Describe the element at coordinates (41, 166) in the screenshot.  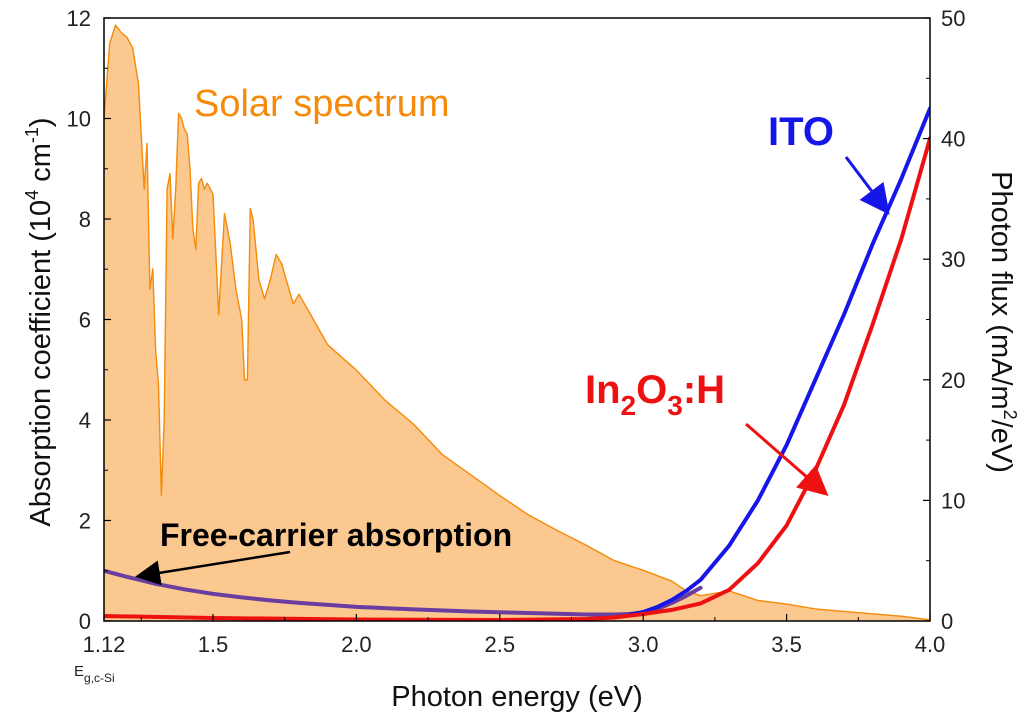
I see `y-left-title-mid: cm` at that location.